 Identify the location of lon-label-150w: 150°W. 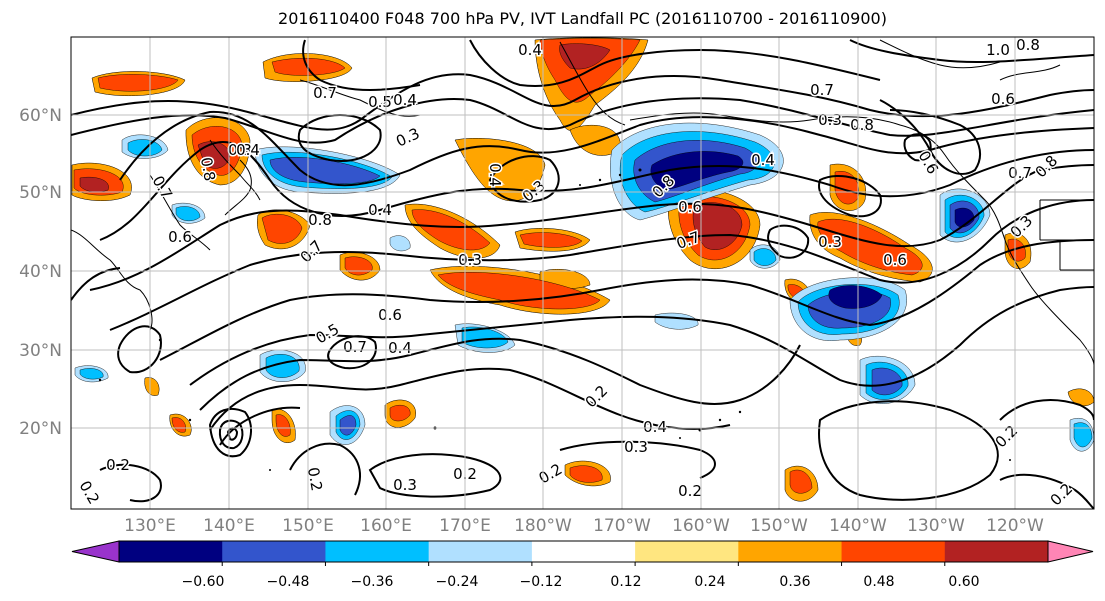
(779, 526).